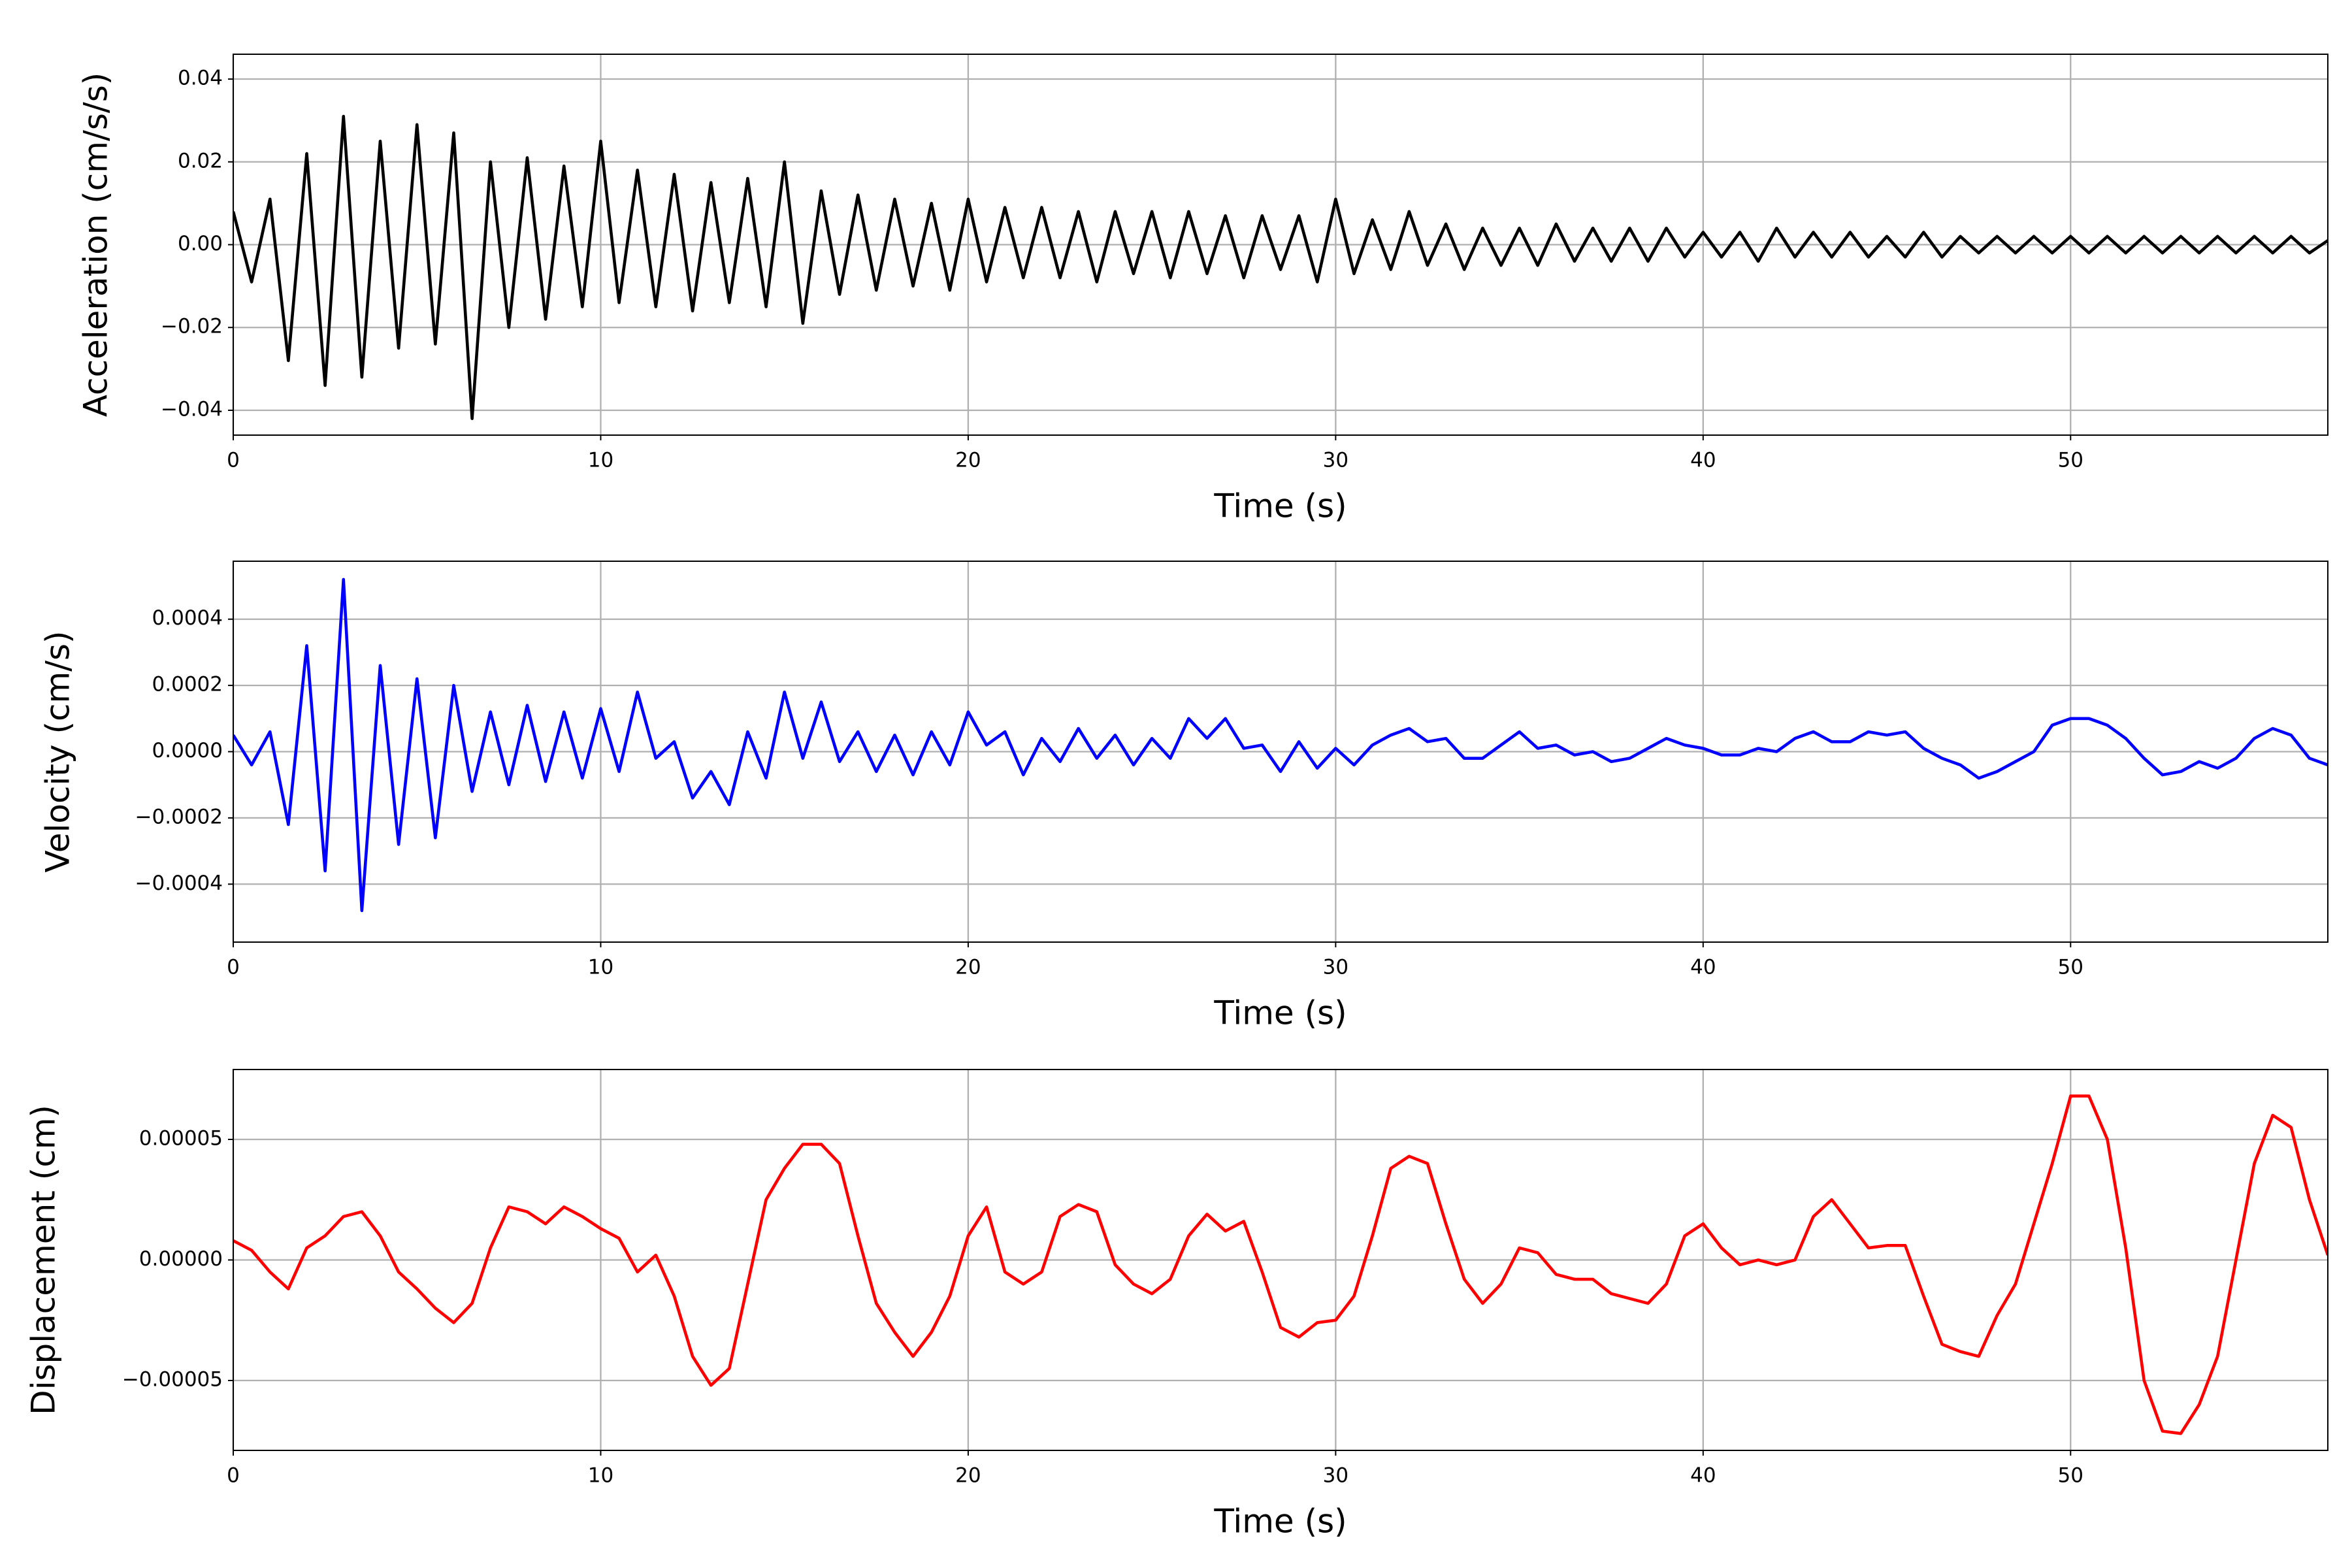 Image resolution: width=2352 pixels, height=1568 pixels. Describe the element at coordinates (44, 1260) in the screenshot. I see `y-axis-label: Displacement (cm)` at that location.